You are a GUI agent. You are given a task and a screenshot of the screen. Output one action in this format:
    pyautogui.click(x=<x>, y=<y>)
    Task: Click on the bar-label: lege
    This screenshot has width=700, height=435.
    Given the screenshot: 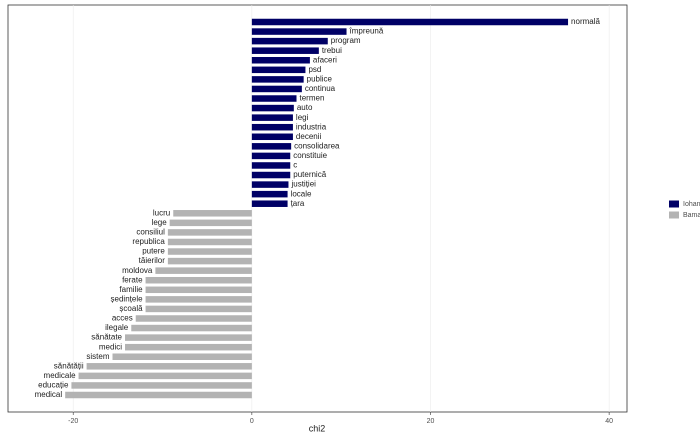 What is the action you would take?
    pyautogui.click(x=160, y=222)
    